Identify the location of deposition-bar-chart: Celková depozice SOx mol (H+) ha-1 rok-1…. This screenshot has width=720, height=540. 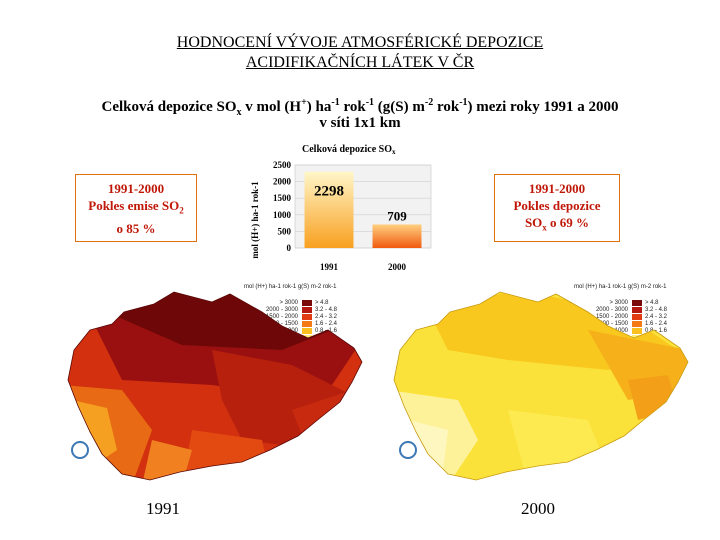
(341, 208).